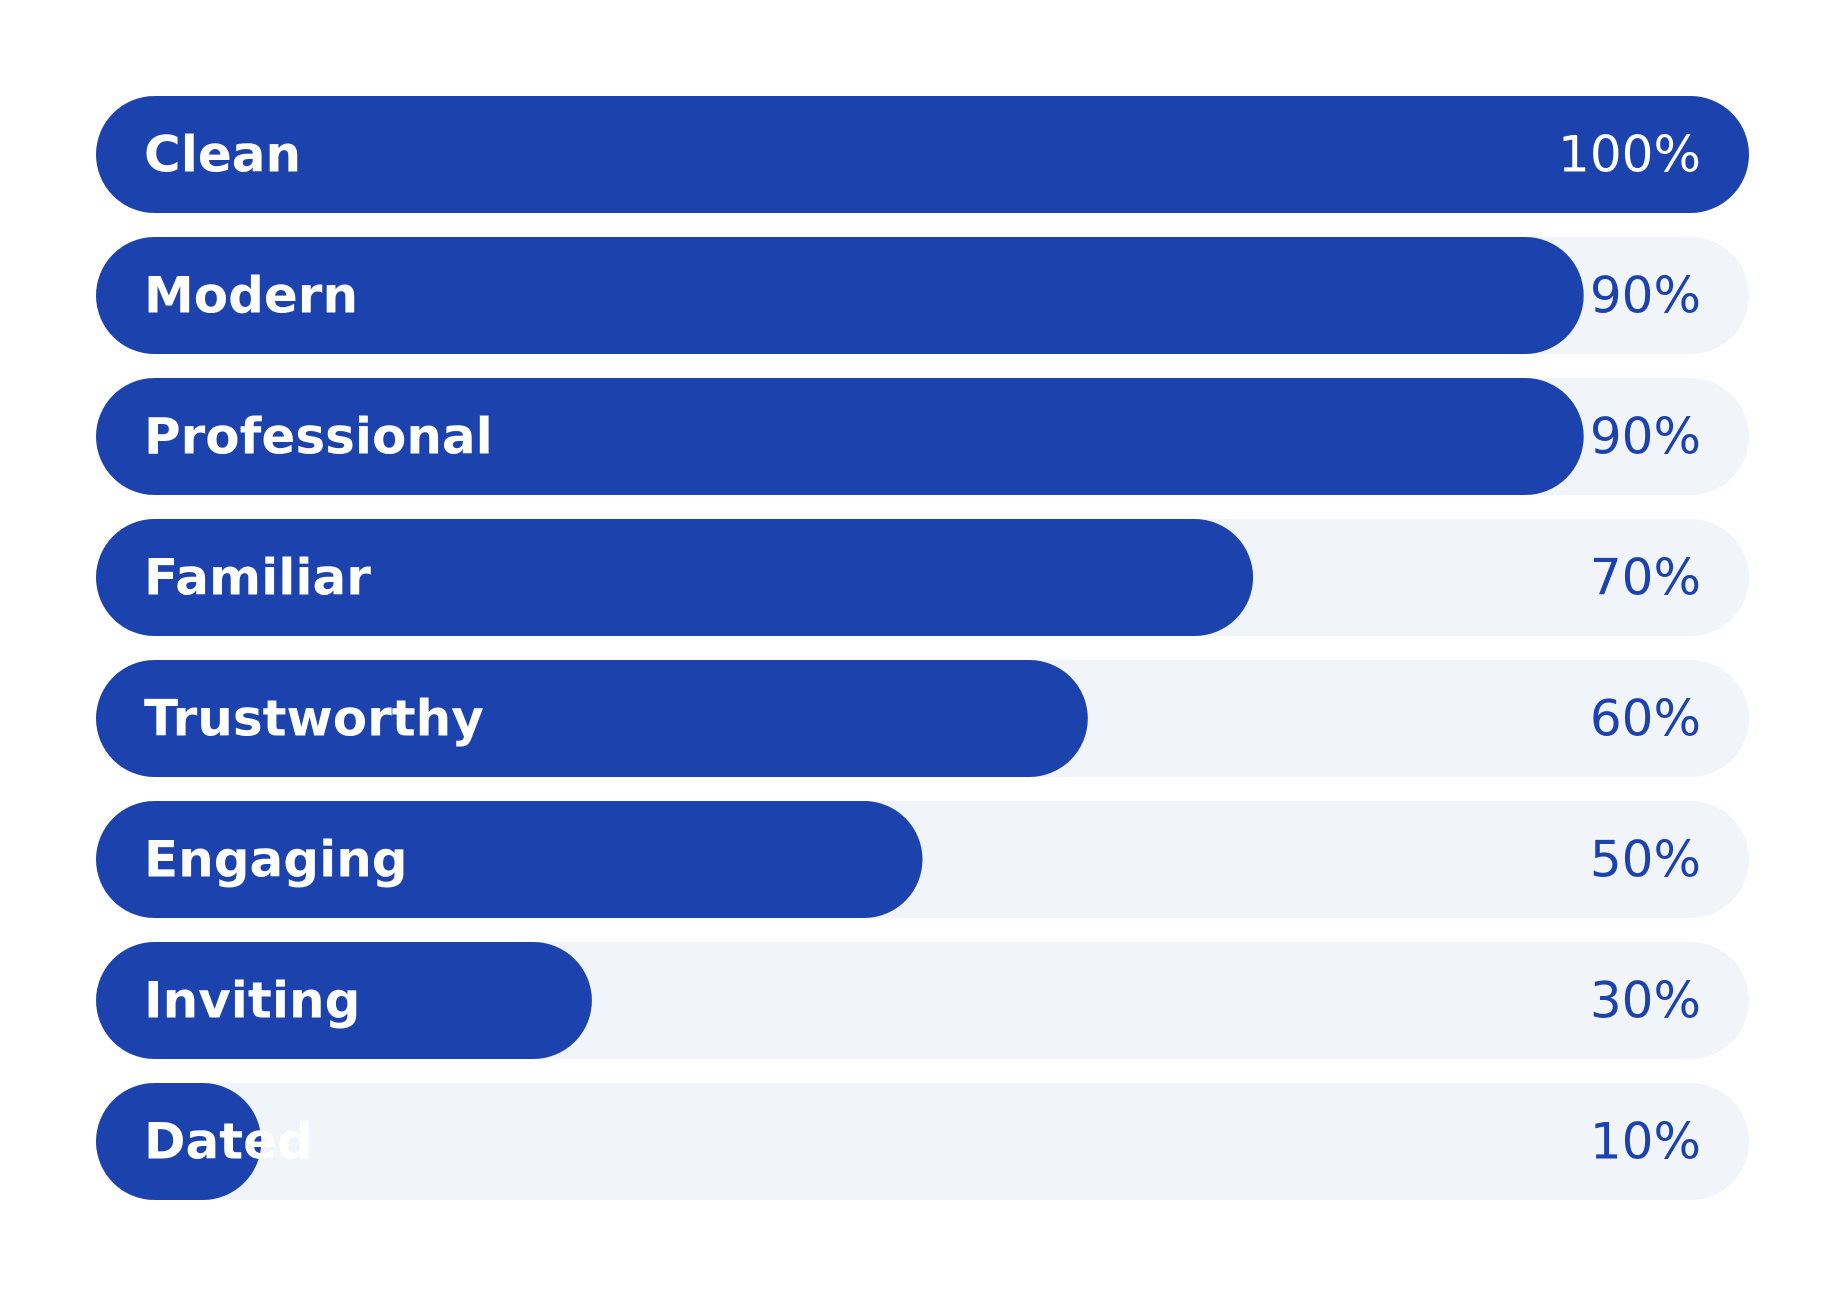 This screenshot has height=1296, width=1845. I want to click on category-label: Inviting, so click(252, 1001).